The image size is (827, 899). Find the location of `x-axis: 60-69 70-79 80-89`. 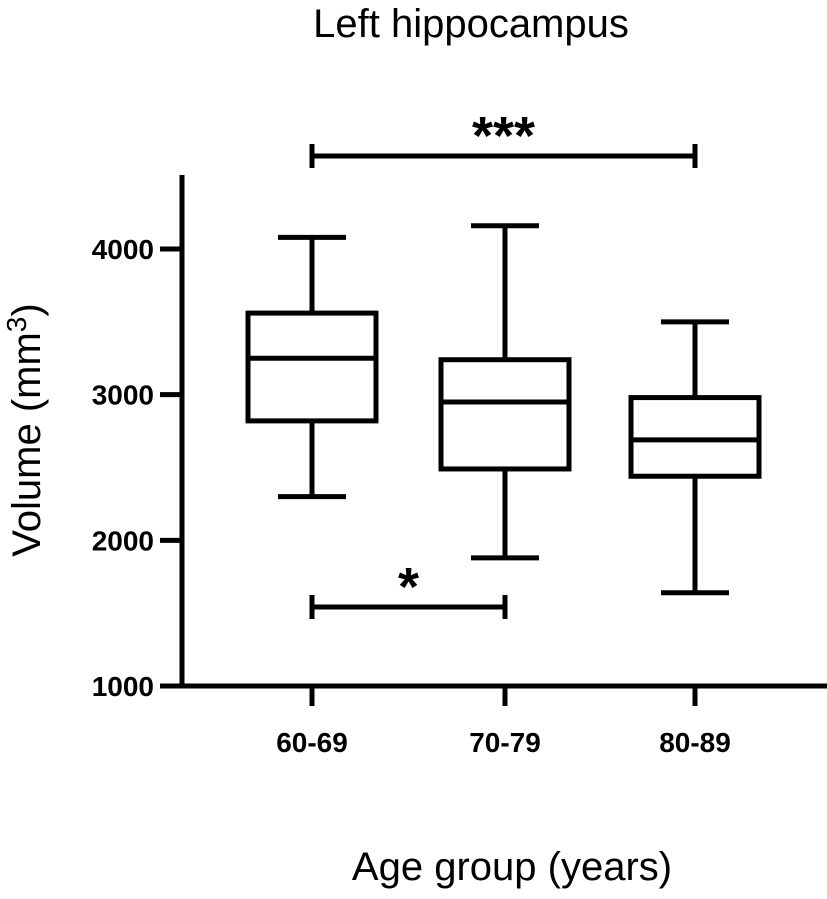

x-axis: 60-69 70-79 80-89 is located at coordinates (503, 720).